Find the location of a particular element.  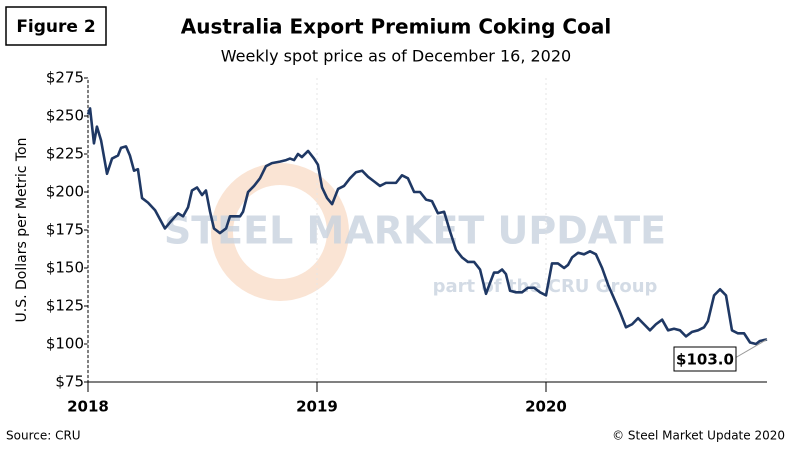

figure-box is located at coordinates (56, 26).